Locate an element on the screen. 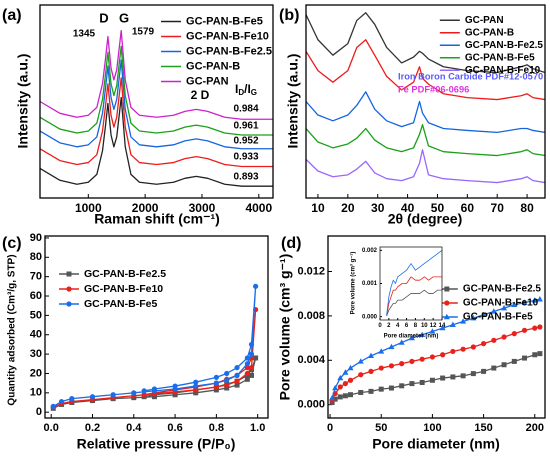  ratio-value: 0.893 is located at coordinates (245, 177).